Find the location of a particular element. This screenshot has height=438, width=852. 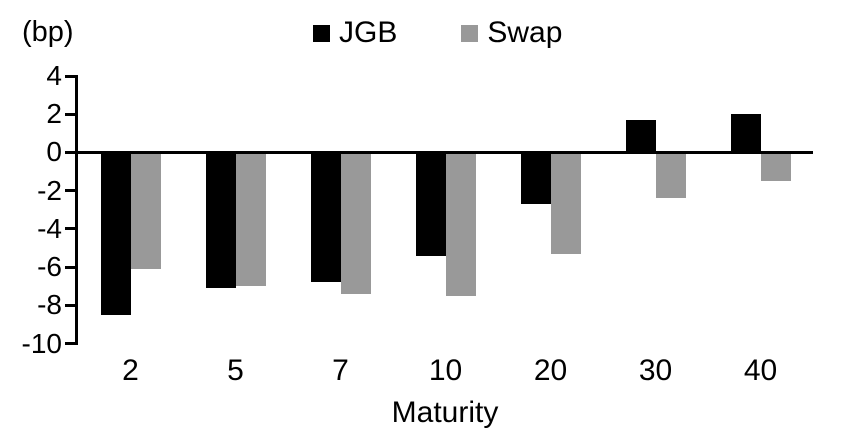

y-tick-label: -8 is located at coordinates (49, 305).